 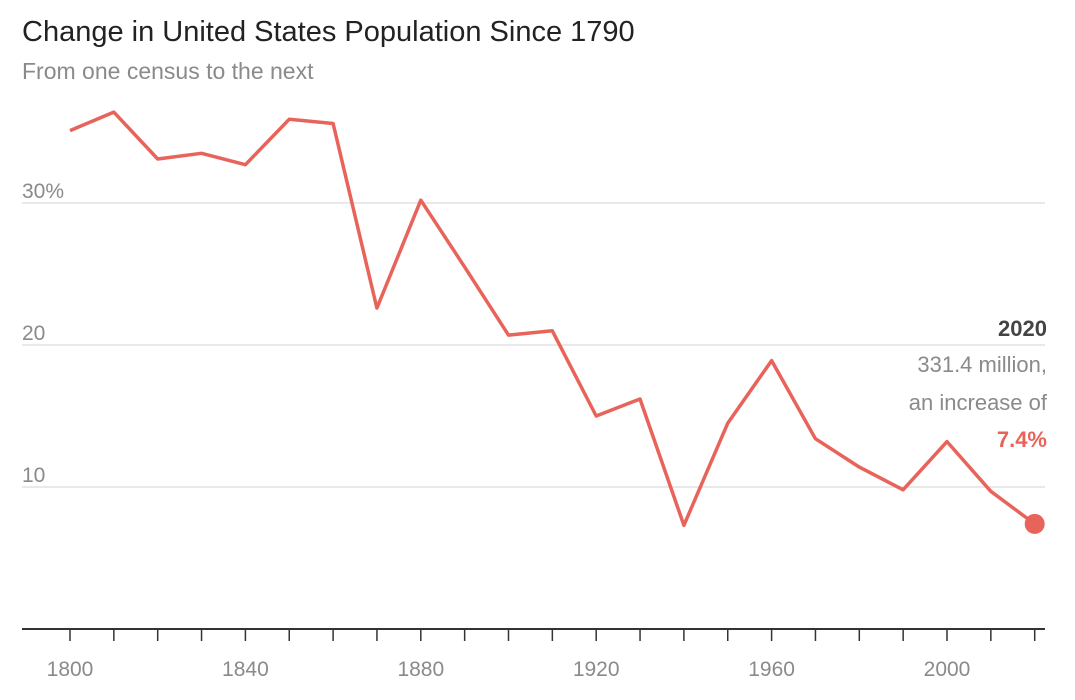 I want to click on x-tick-label: 1920, so click(x=596, y=669).